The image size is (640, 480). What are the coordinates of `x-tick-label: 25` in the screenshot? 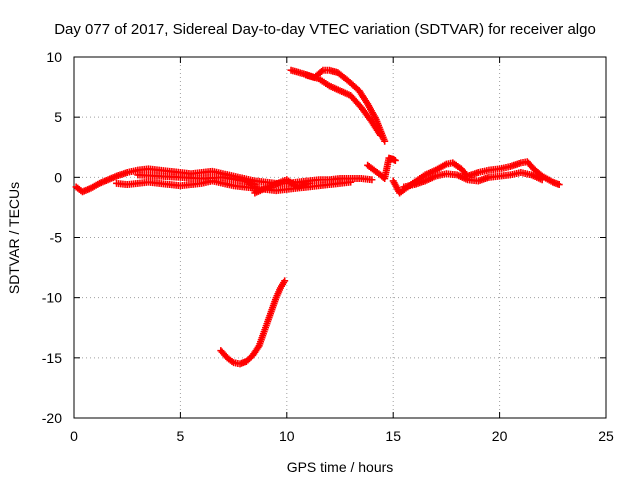 It's located at (606, 436).